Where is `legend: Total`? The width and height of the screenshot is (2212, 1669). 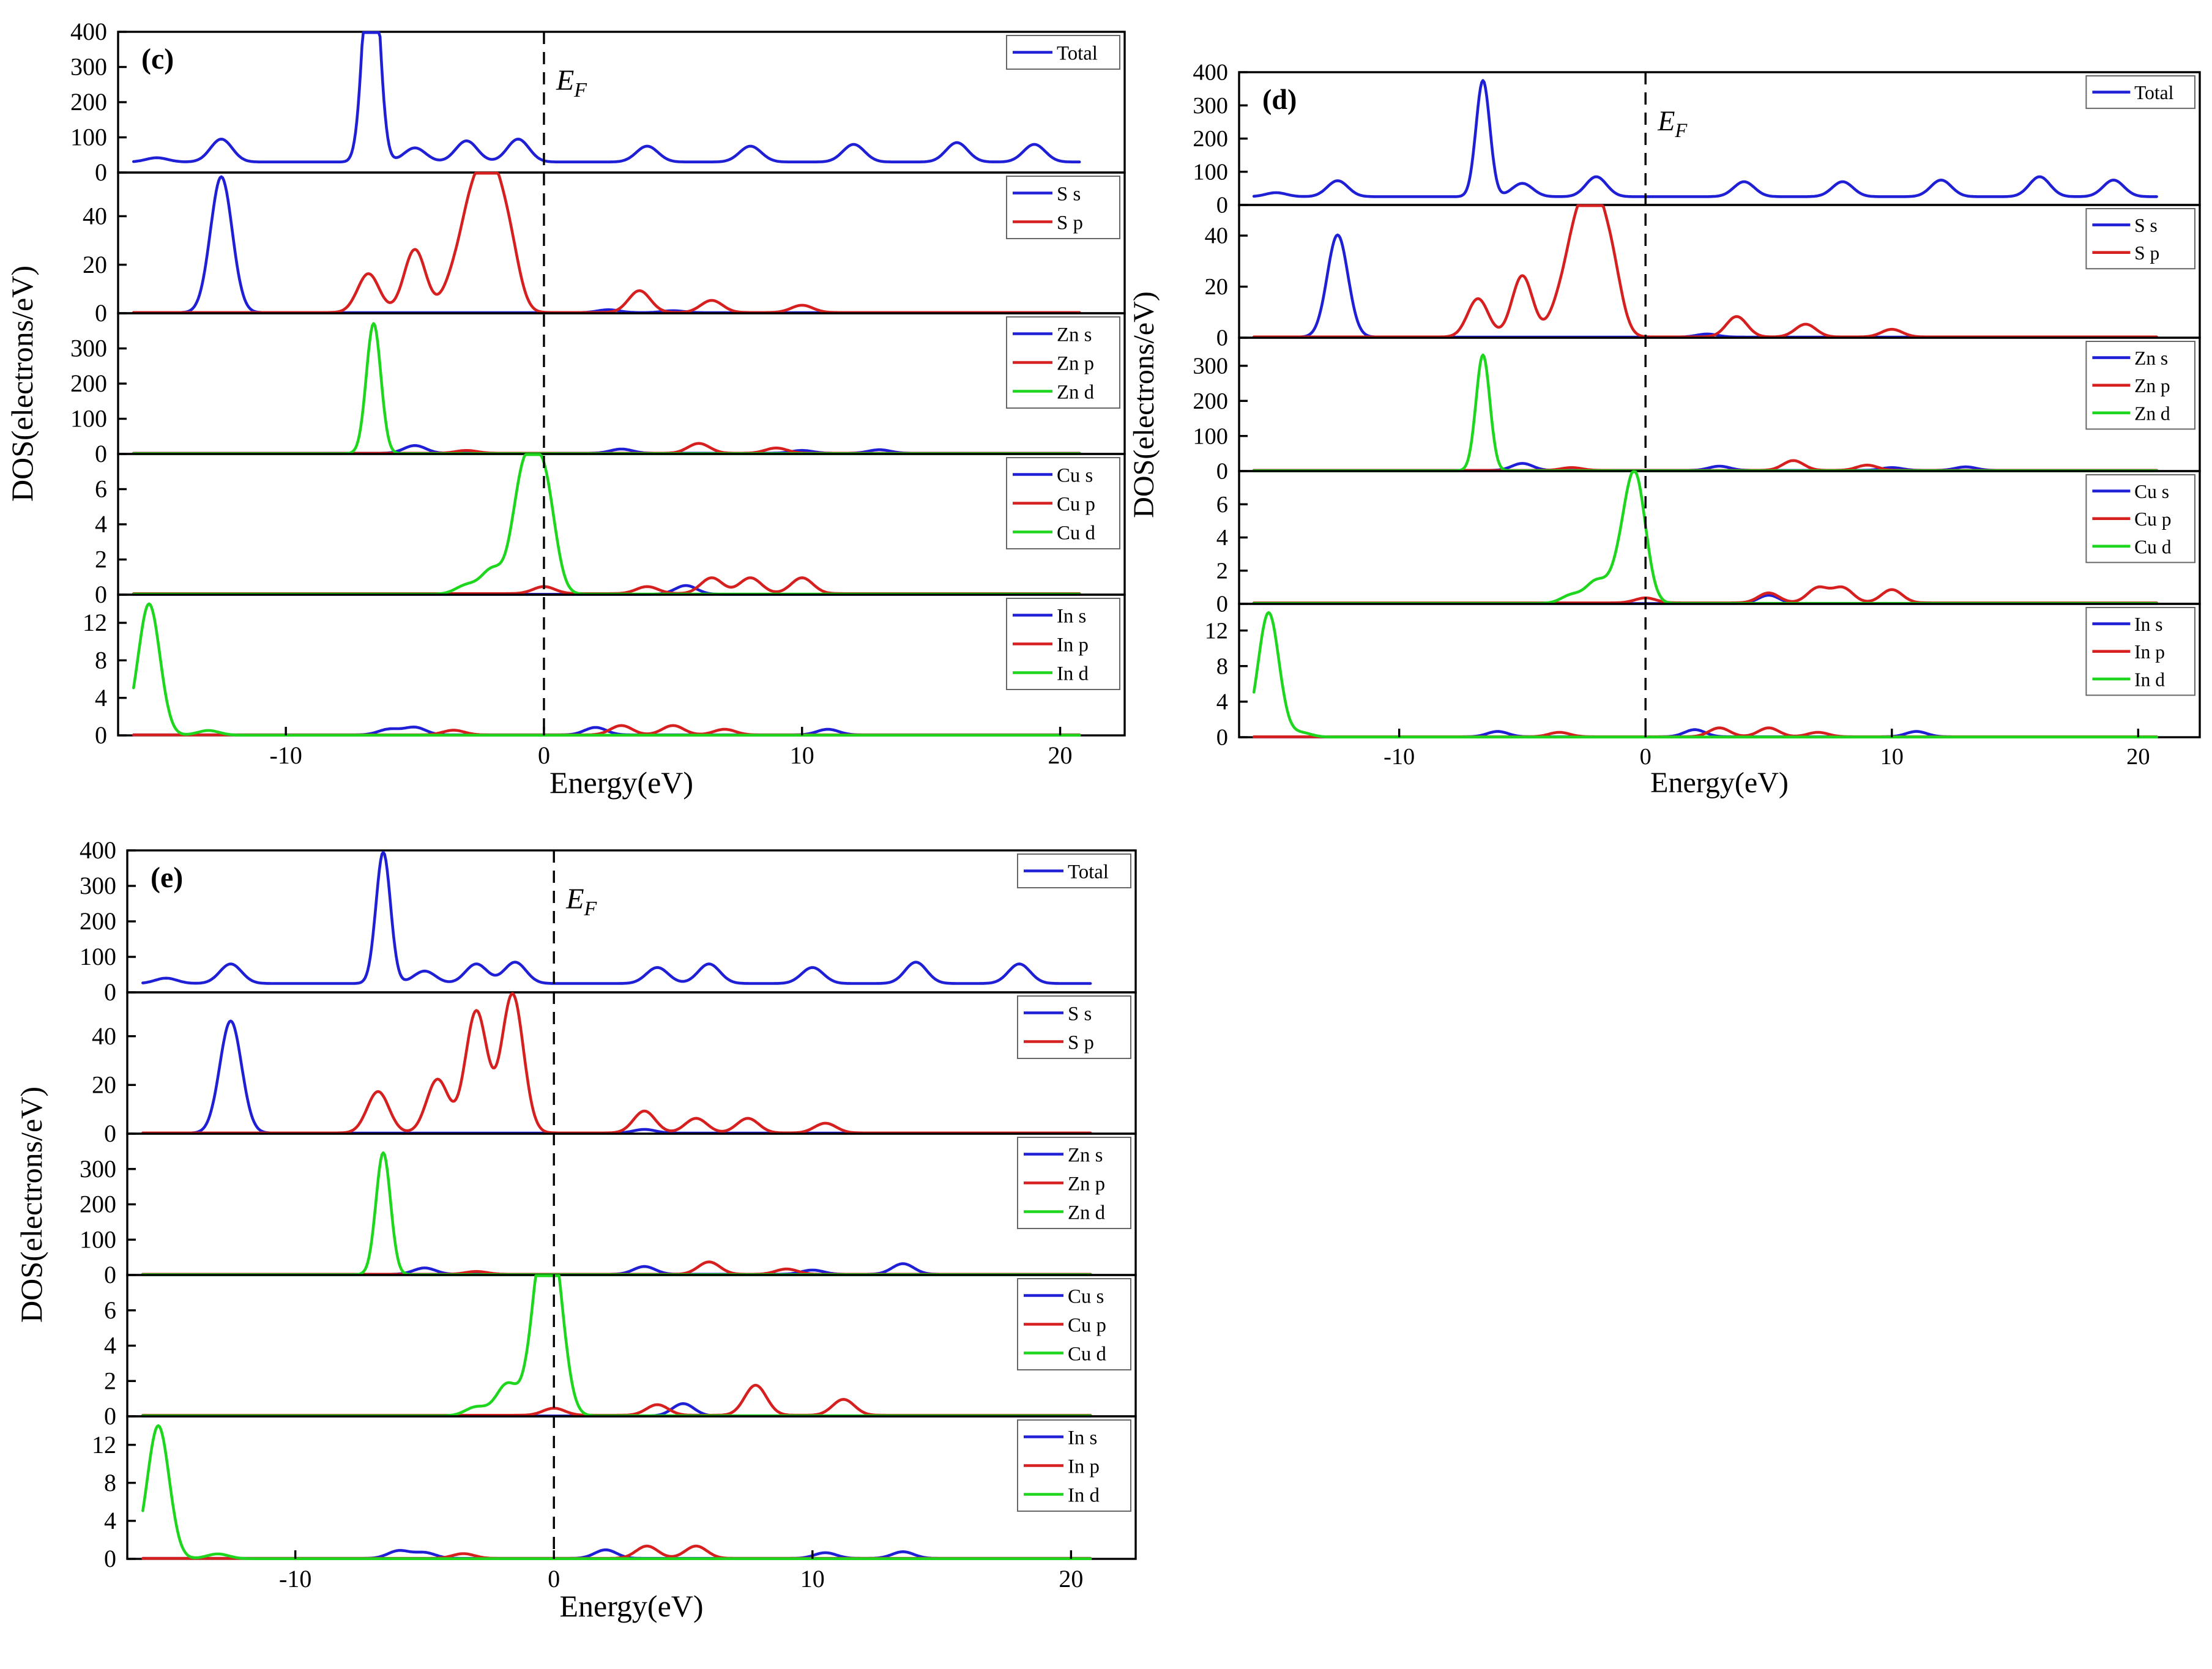 legend: Total is located at coordinates (1063, 52).